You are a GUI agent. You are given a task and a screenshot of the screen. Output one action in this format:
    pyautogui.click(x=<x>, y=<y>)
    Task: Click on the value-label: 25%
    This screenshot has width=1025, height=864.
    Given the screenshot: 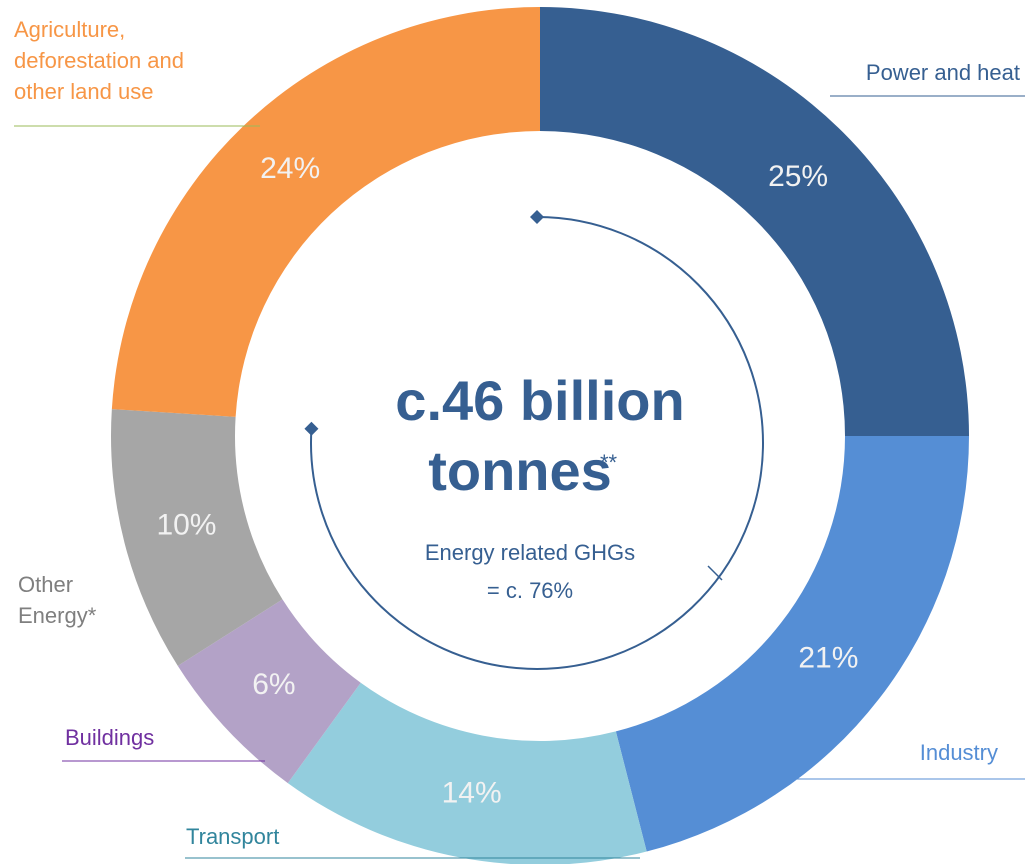 What is the action you would take?
    pyautogui.click(x=798, y=176)
    